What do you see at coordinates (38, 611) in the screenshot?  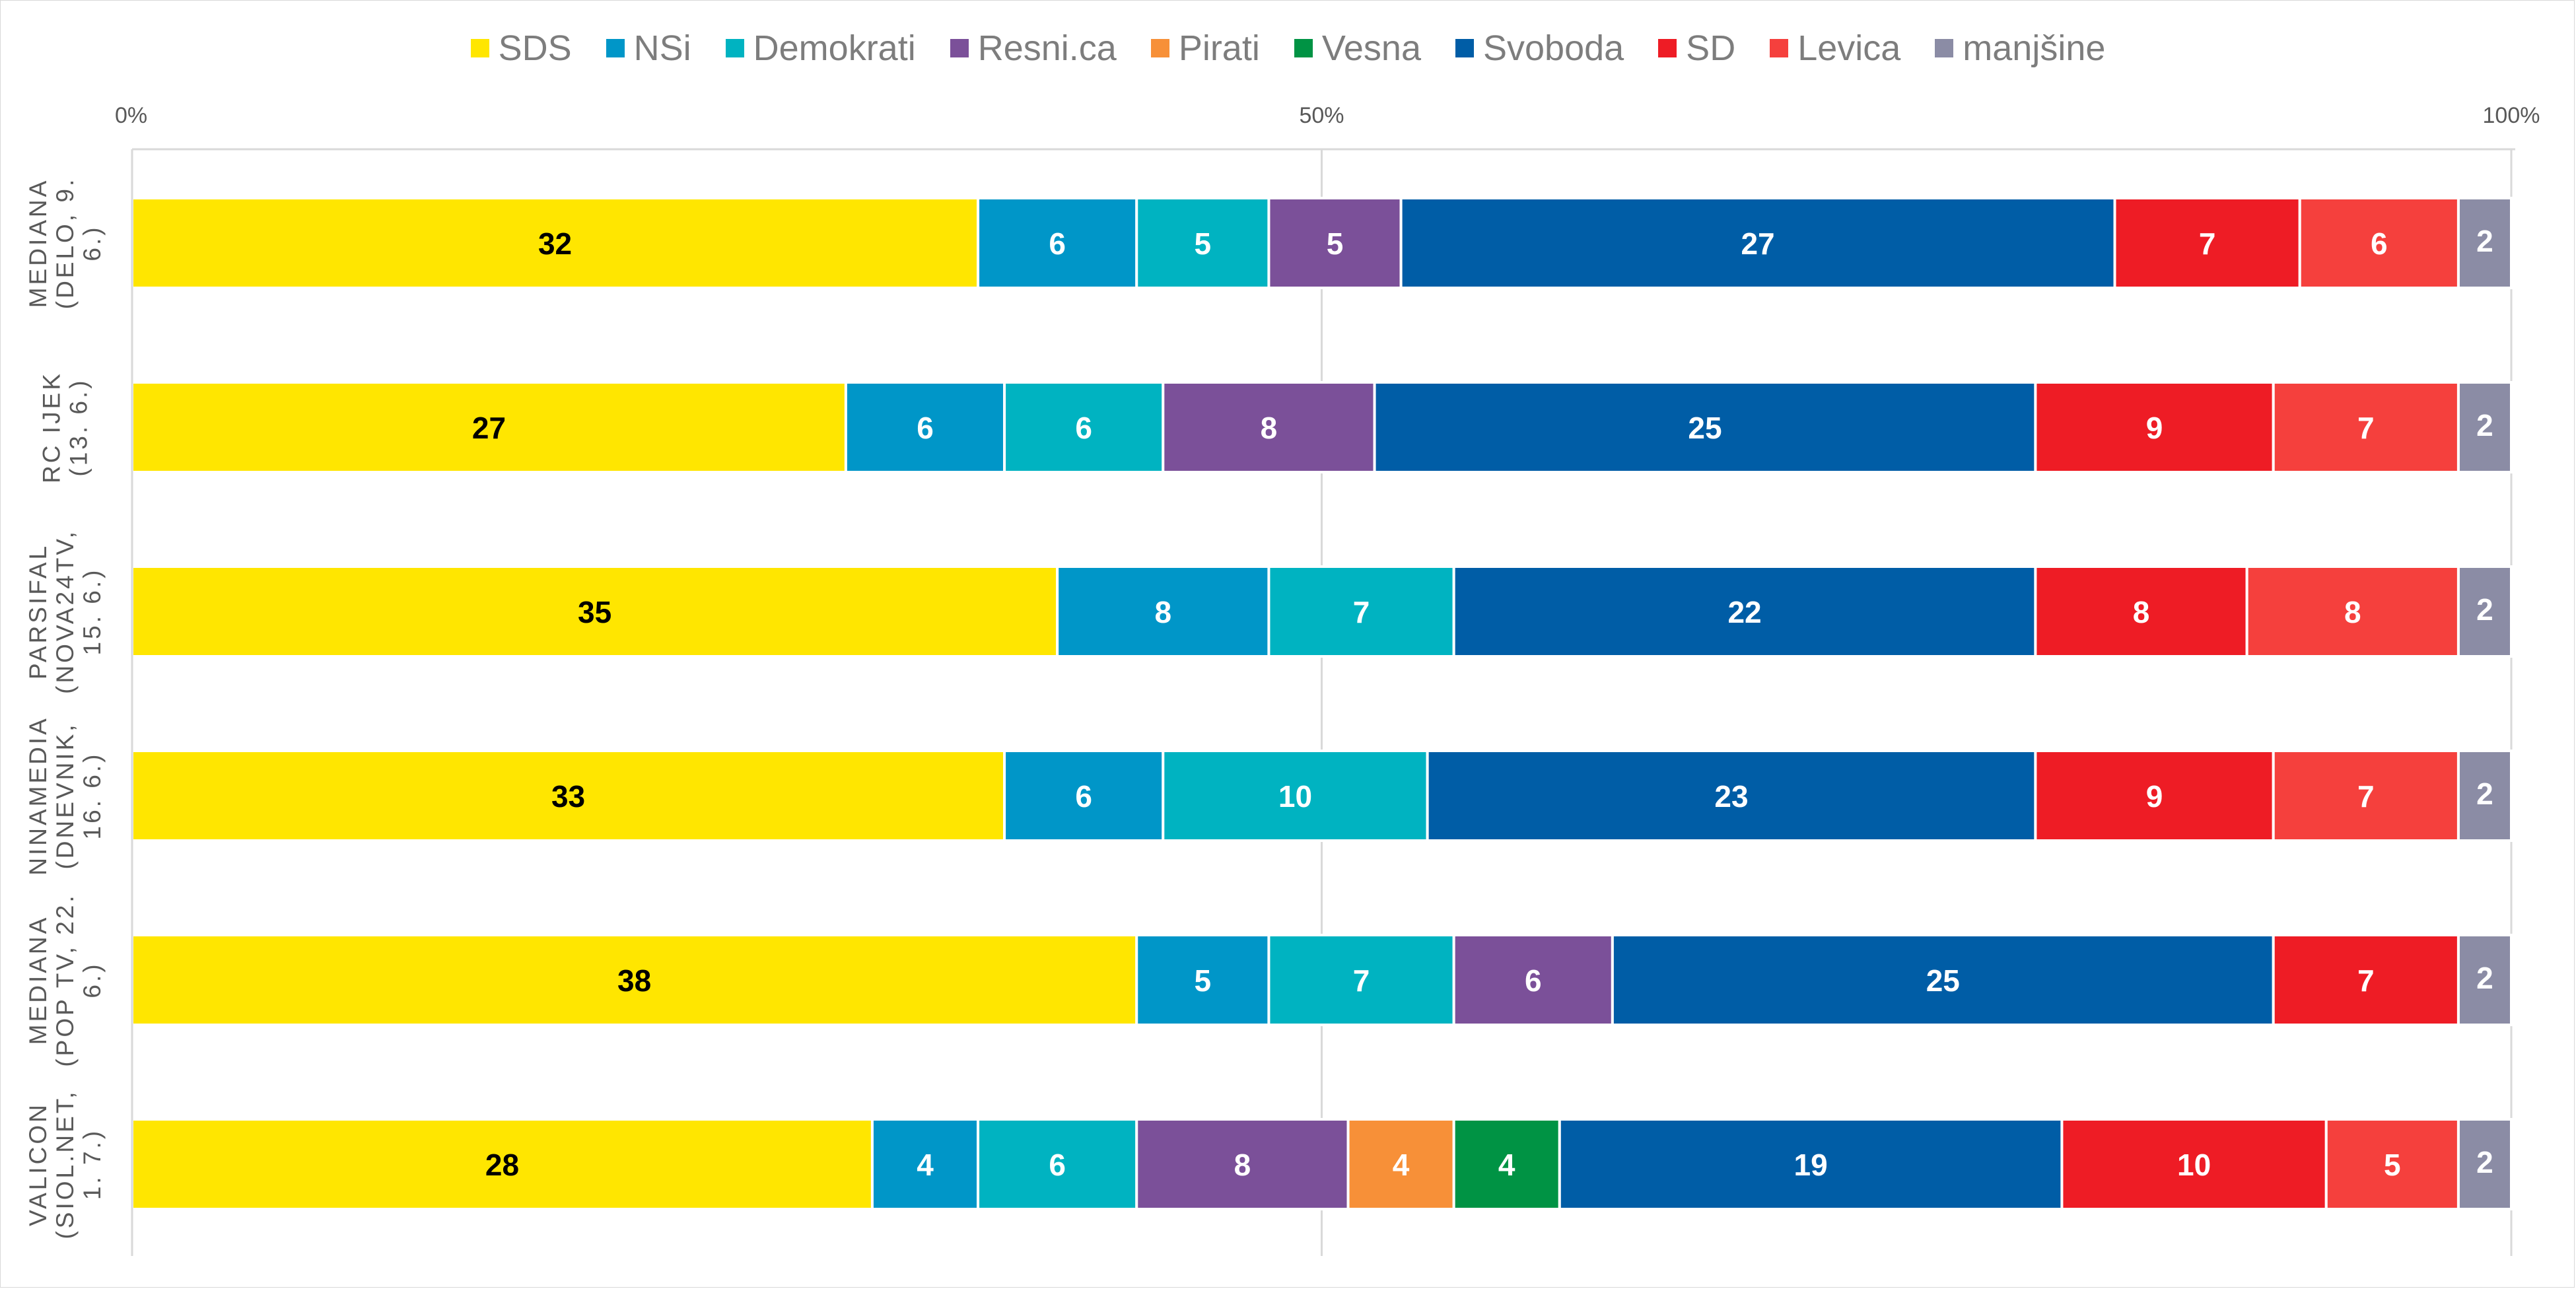 I see `category-label-line: PARSIFAL` at bounding box center [38, 611].